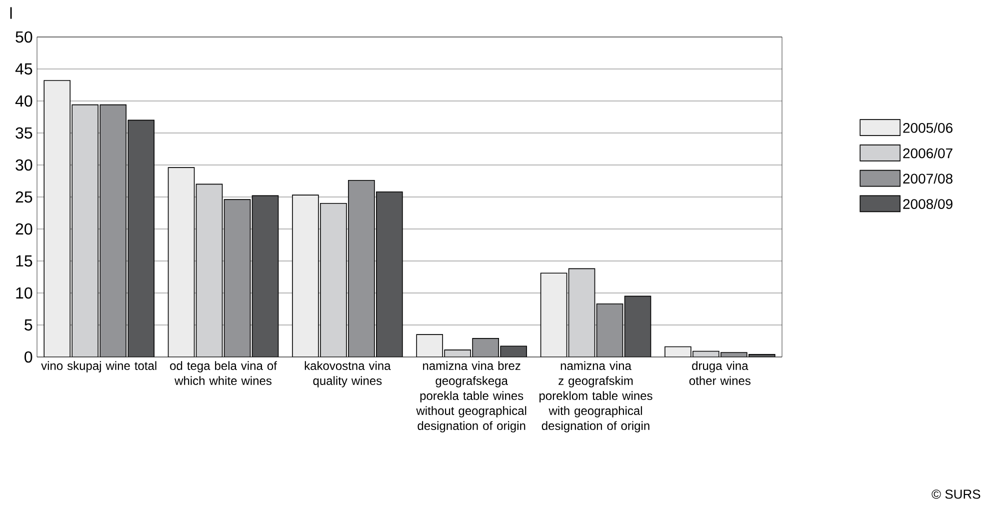 The image size is (990, 508). What do you see at coordinates (927, 153) in the screenshot?
I see `legend-label: 2006/07` at bounding box center [927, 153].